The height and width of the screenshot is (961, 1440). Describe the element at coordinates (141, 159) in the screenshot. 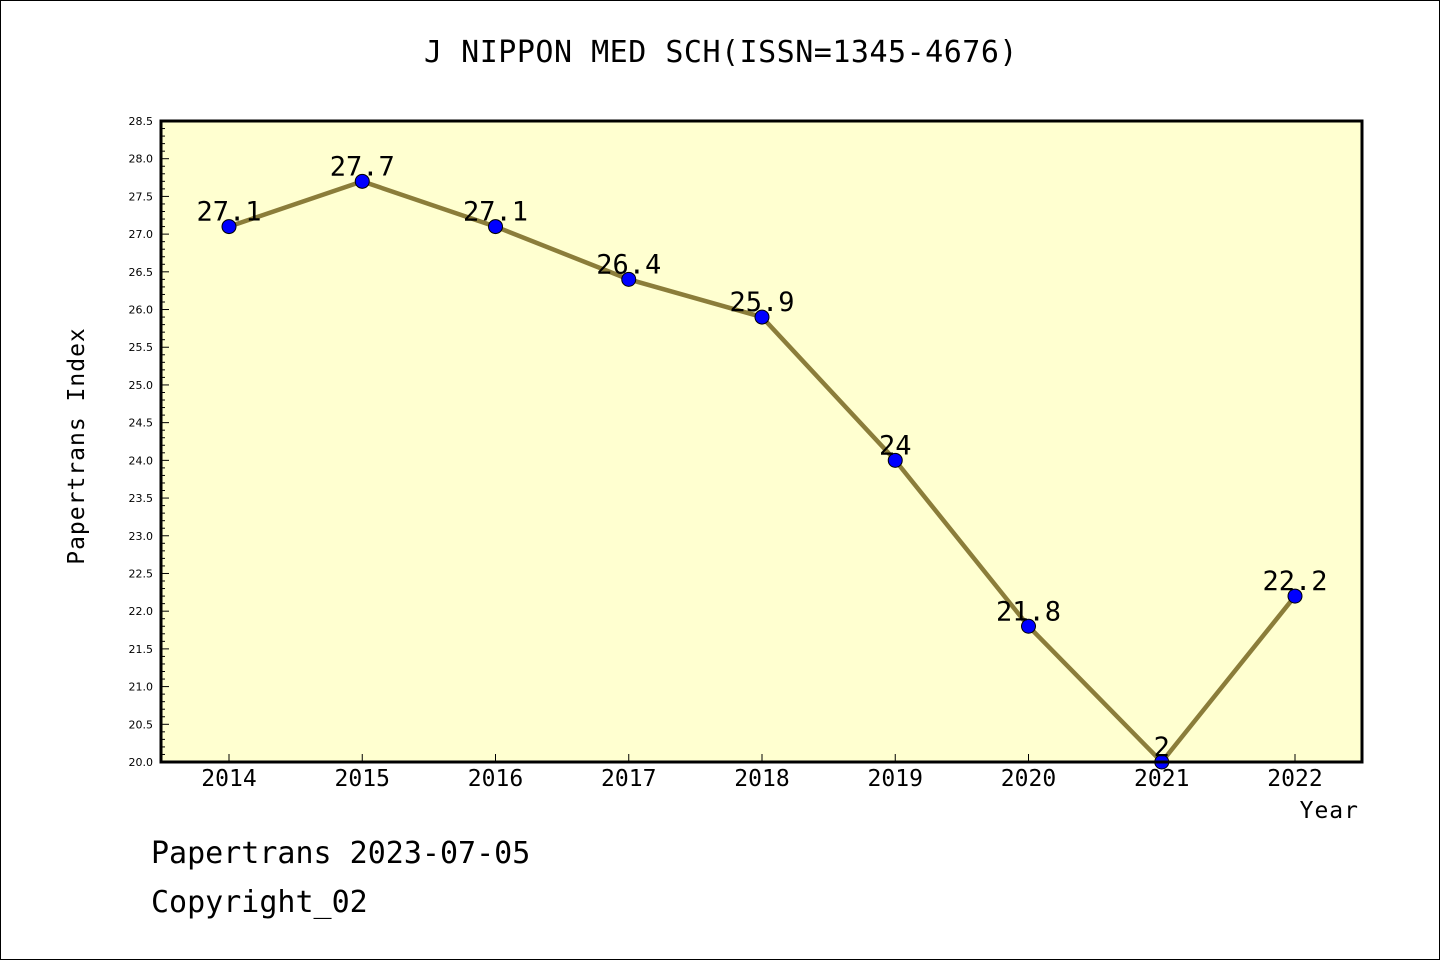

I see `y-tick-label: 28.0` at that location.